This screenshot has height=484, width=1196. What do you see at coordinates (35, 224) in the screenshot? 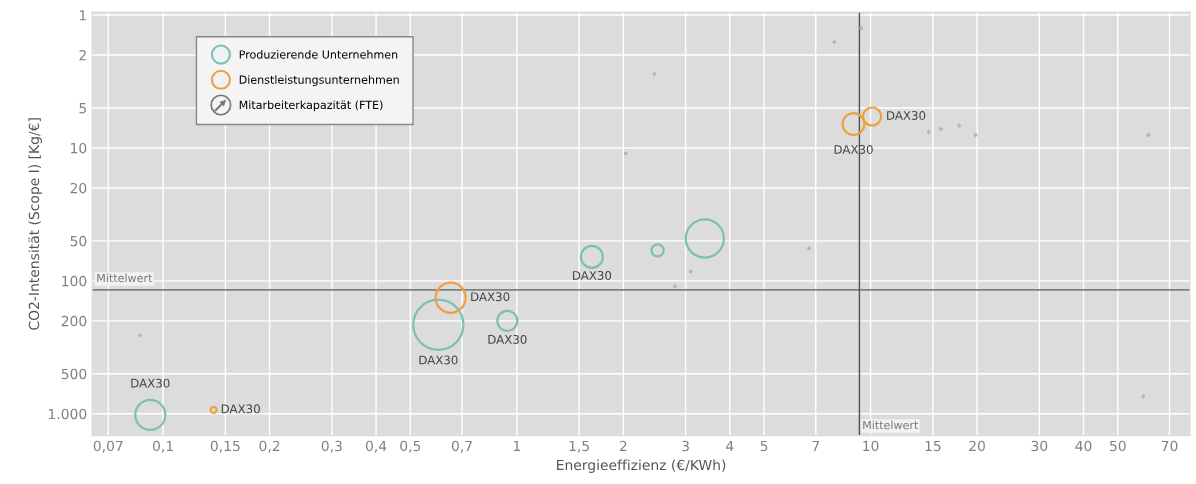
I see `y-axis-title: CO2-Intensität (Scope I) [Kg/€]` at bounding box center [35, 224].